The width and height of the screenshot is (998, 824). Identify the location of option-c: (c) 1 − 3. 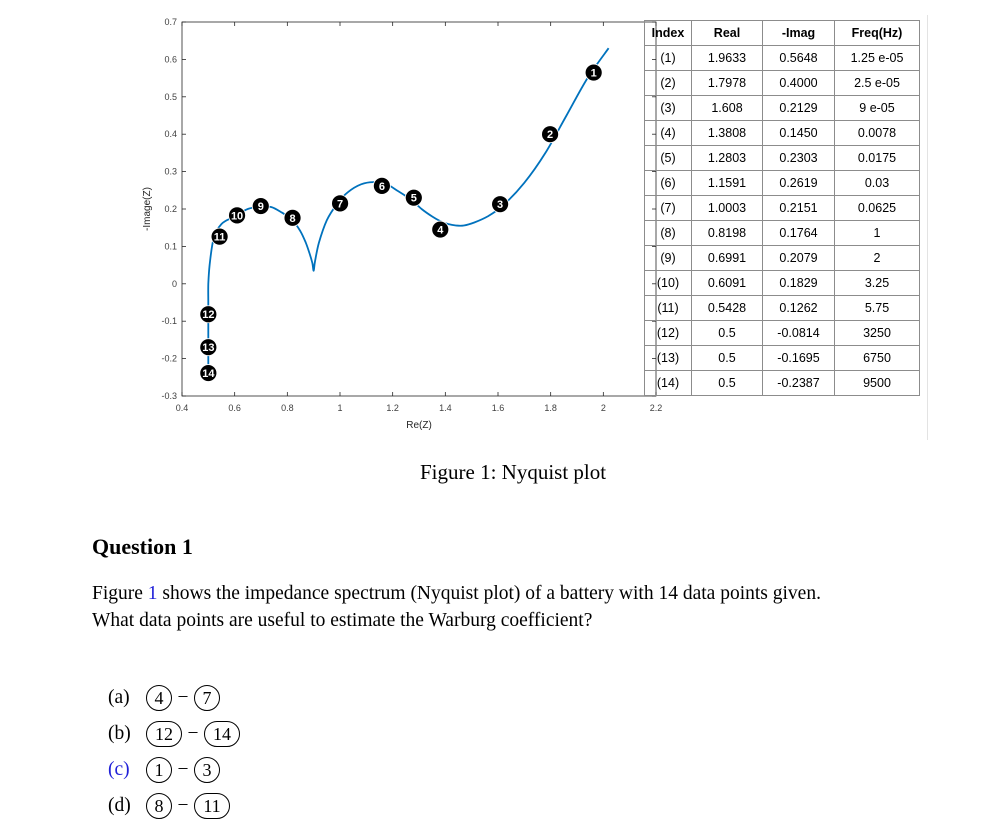
(174, 770).